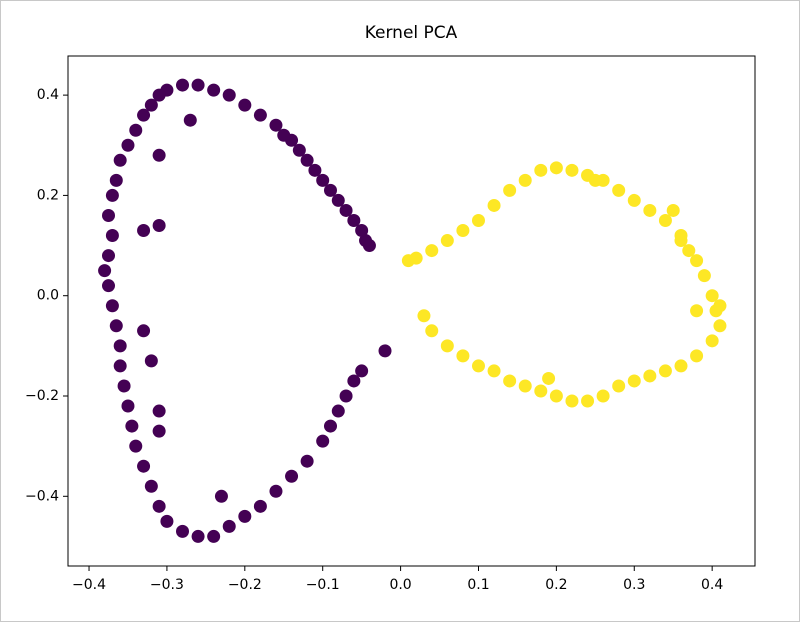 The image size is (800, 622). Describe the element at coordinates (634, 585) in the screenshot. I see `x-tick-label: 0.3` at that location.